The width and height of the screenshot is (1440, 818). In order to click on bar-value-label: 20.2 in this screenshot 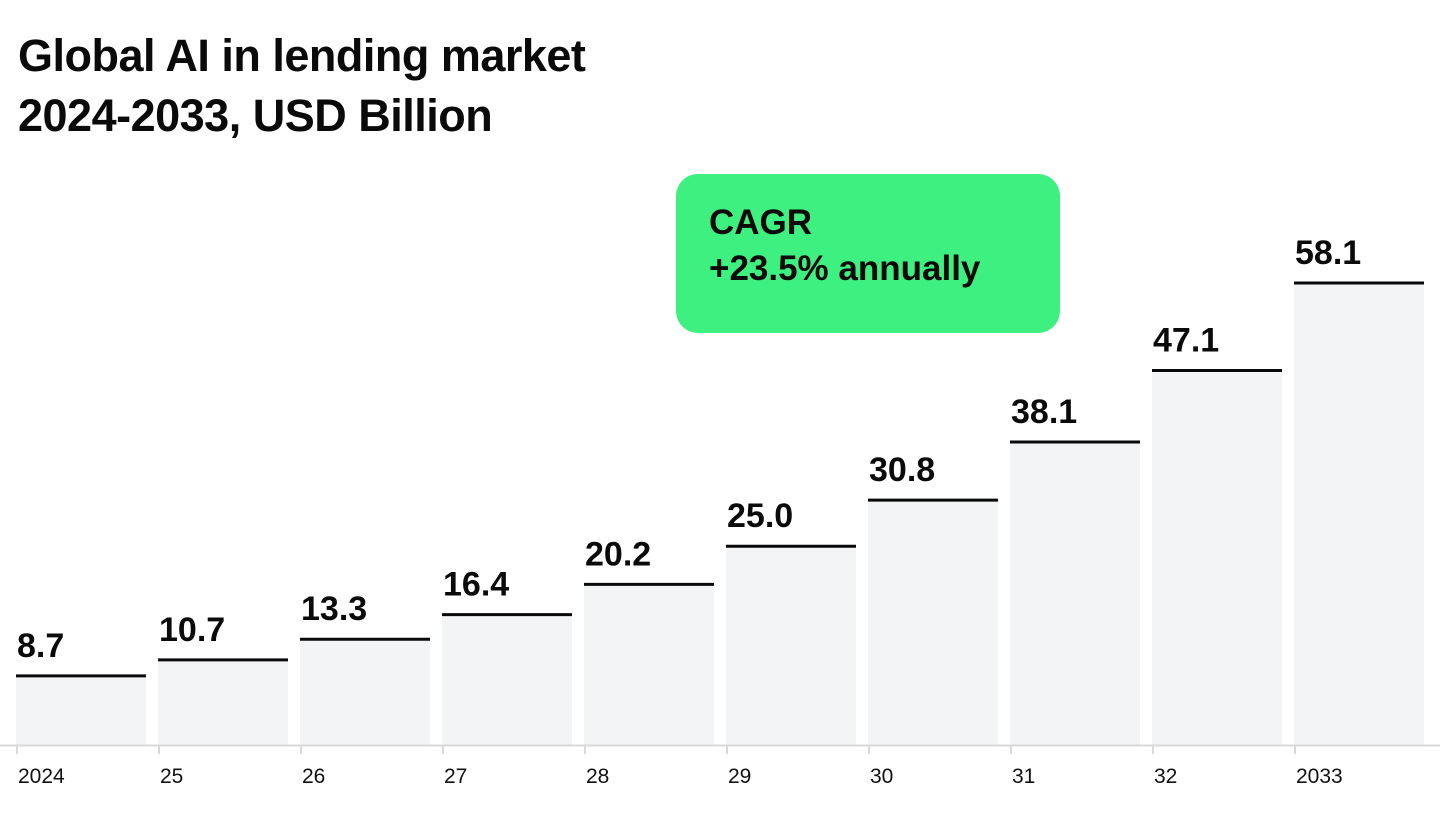, I will do `click(618, 554)`.